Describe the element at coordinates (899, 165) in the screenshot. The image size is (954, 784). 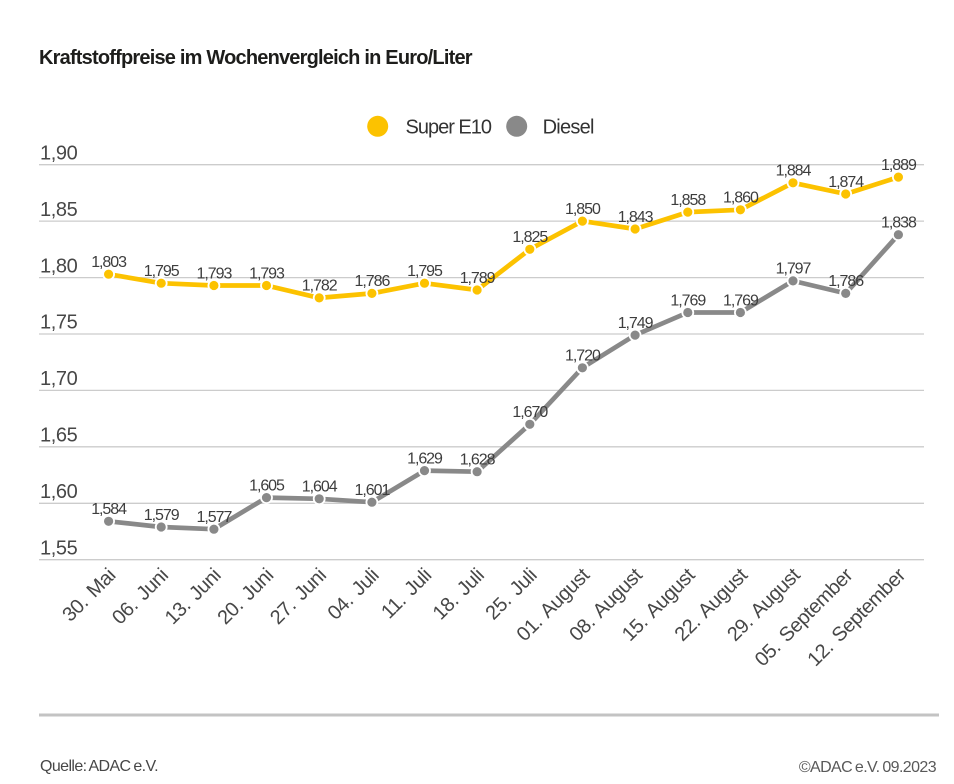
I see `svg-text: 1,889` at that location.